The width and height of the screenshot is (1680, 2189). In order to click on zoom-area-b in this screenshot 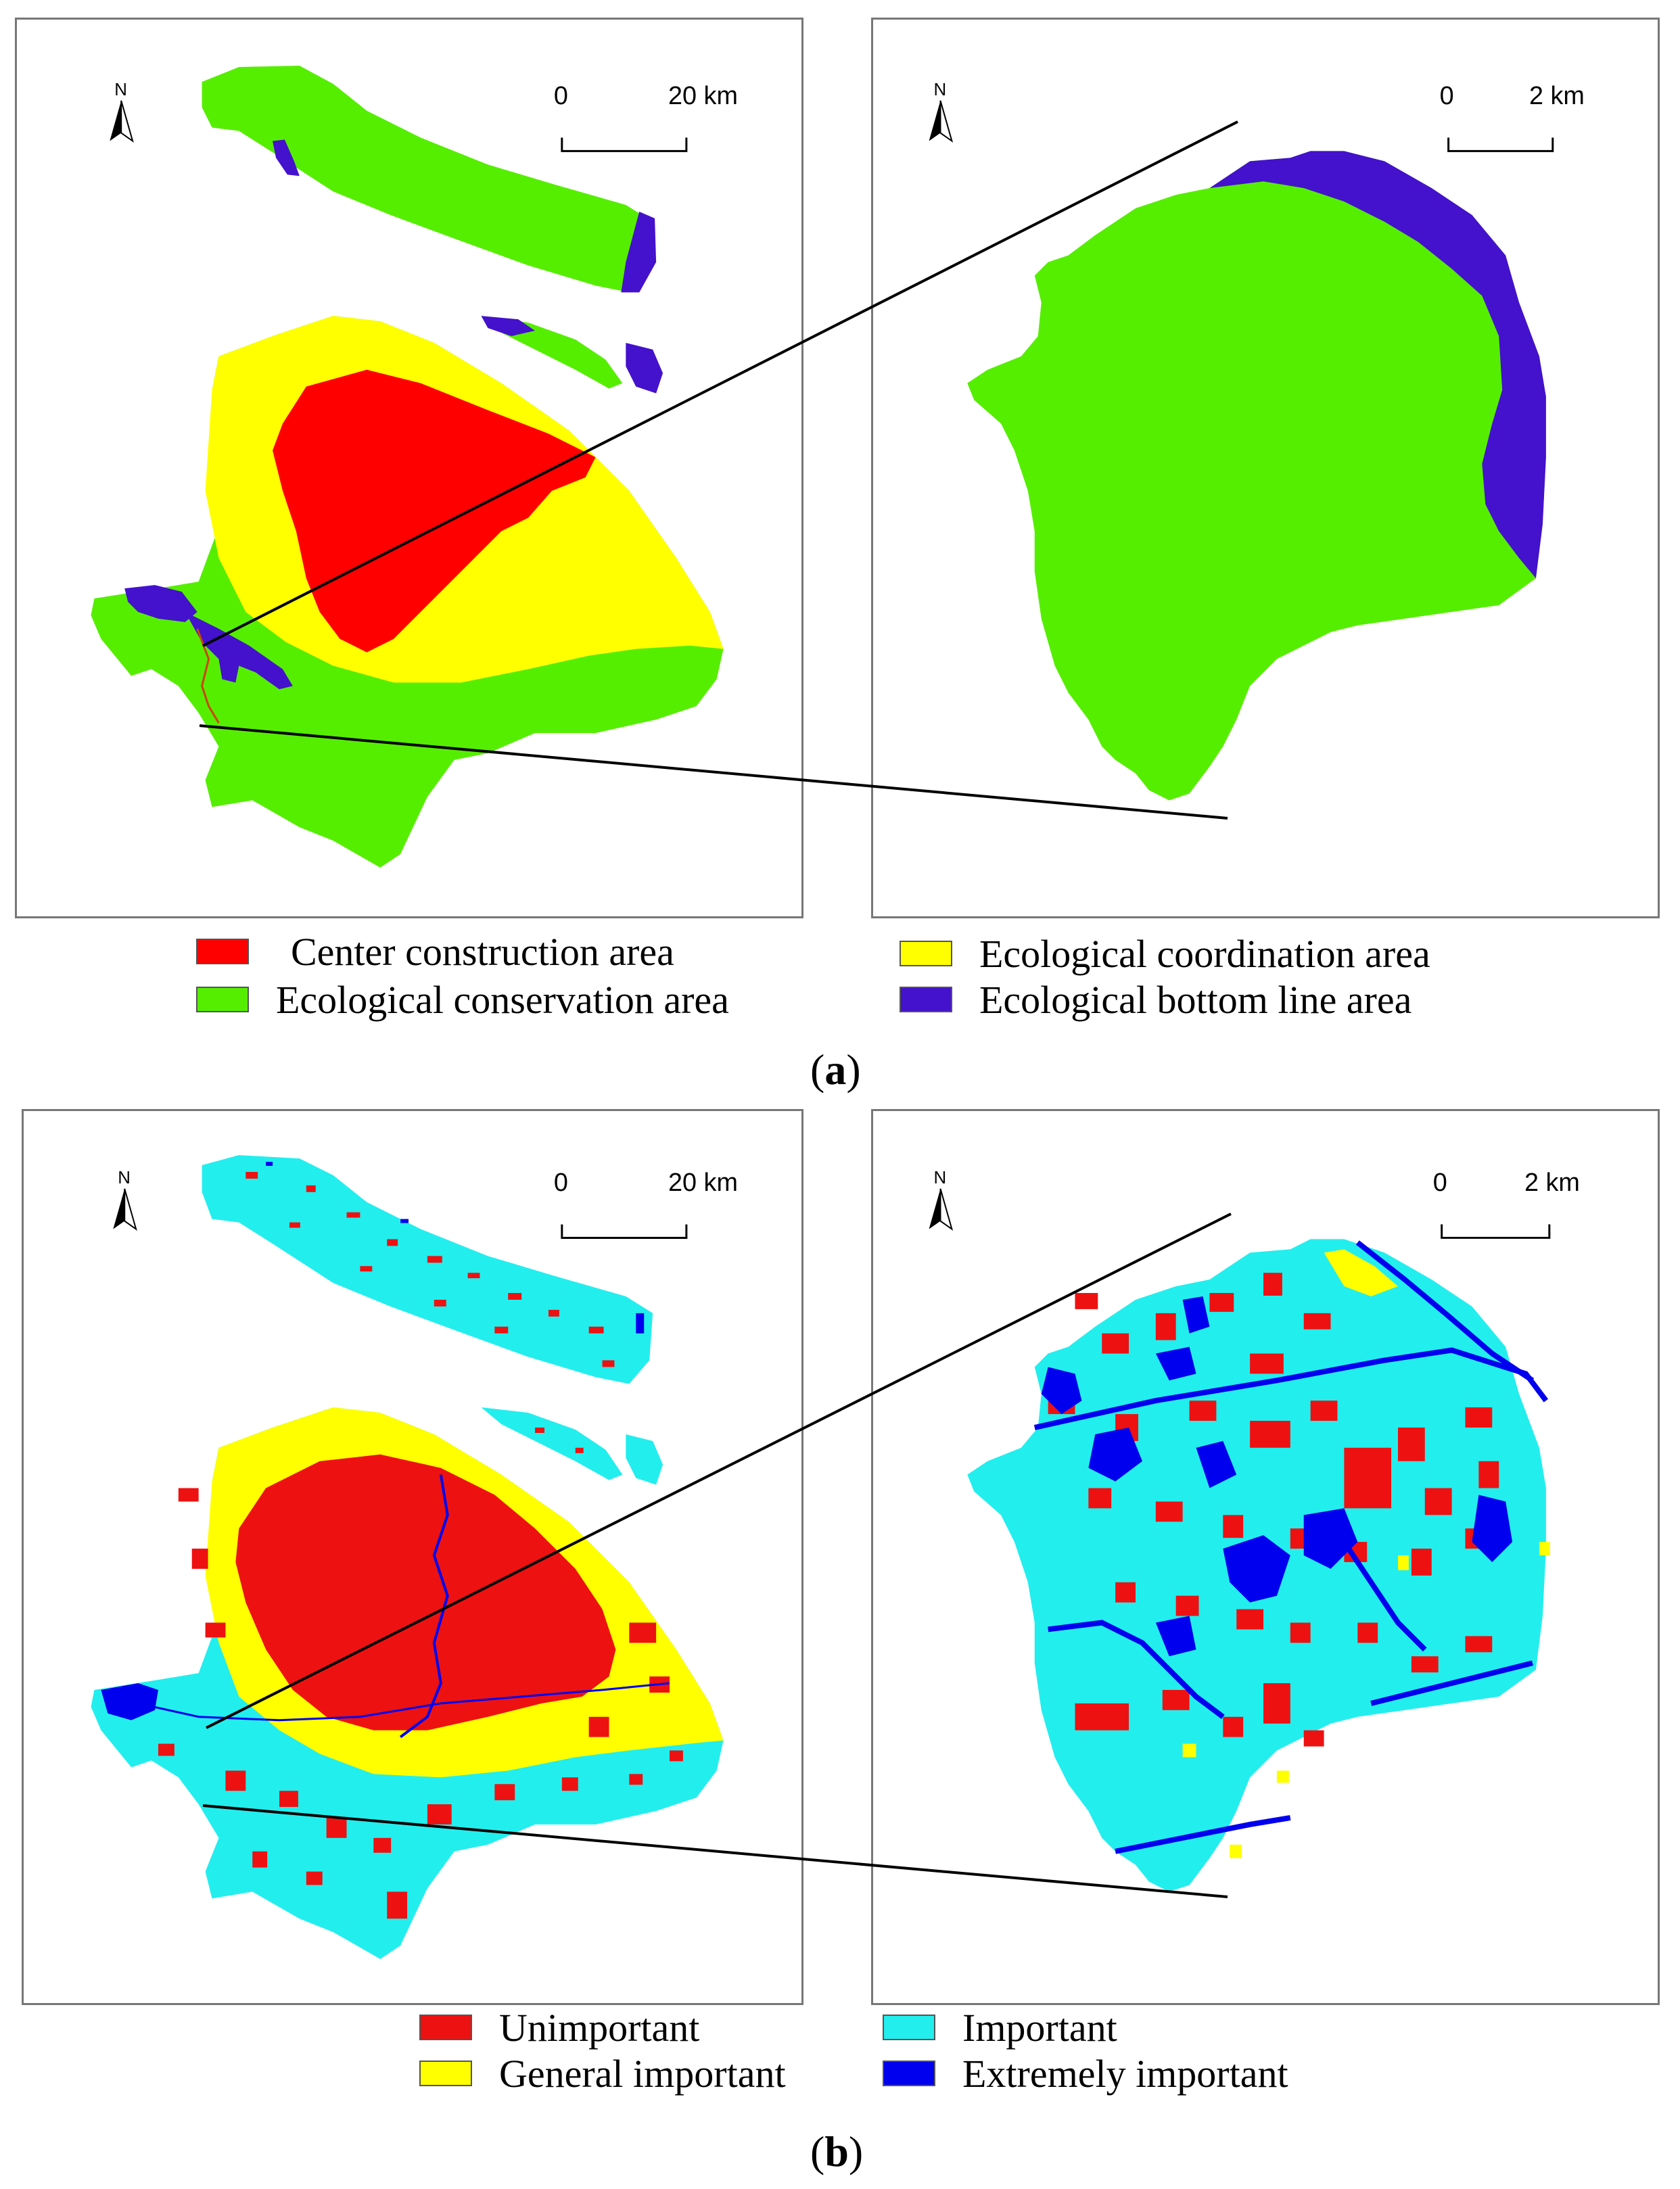, I will do `click(1258, 1565)`.